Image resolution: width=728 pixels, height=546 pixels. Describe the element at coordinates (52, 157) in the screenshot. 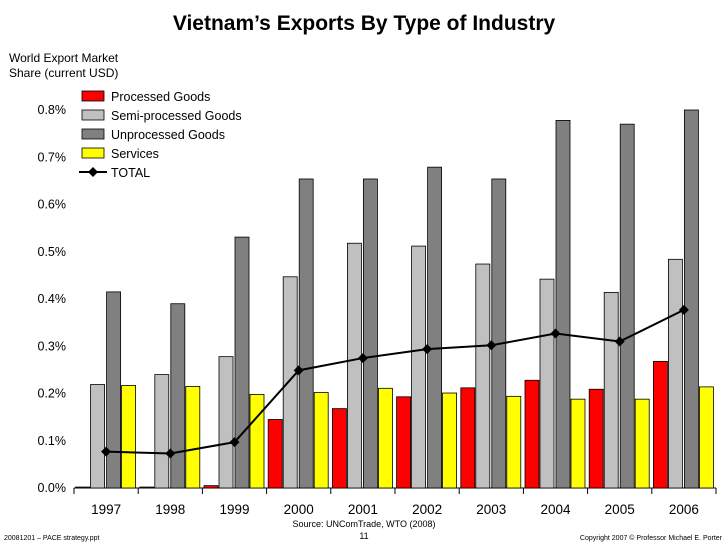

I see `y-tick-label: 0.7%` at that location.